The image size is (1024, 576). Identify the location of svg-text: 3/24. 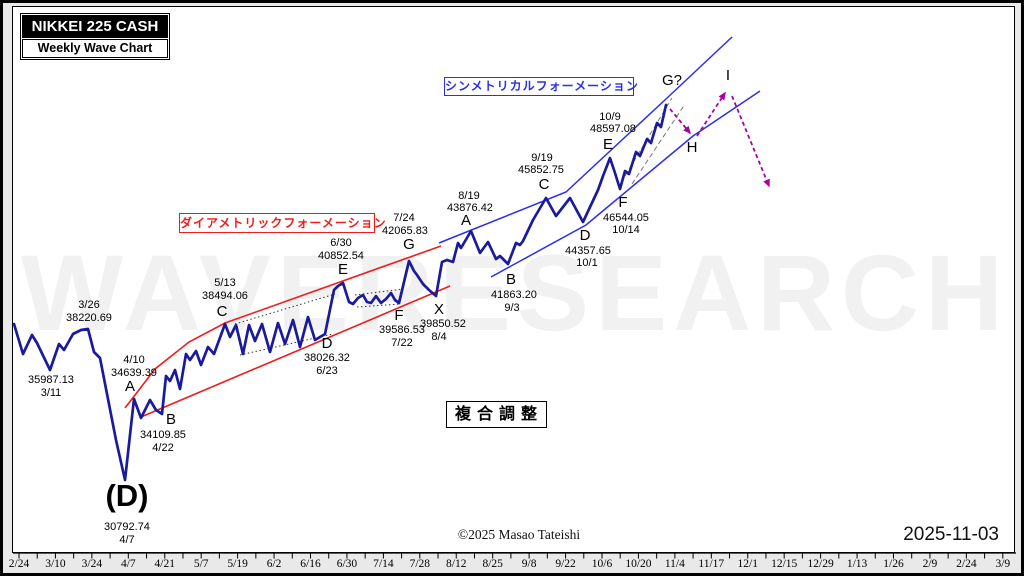
(92, 564).